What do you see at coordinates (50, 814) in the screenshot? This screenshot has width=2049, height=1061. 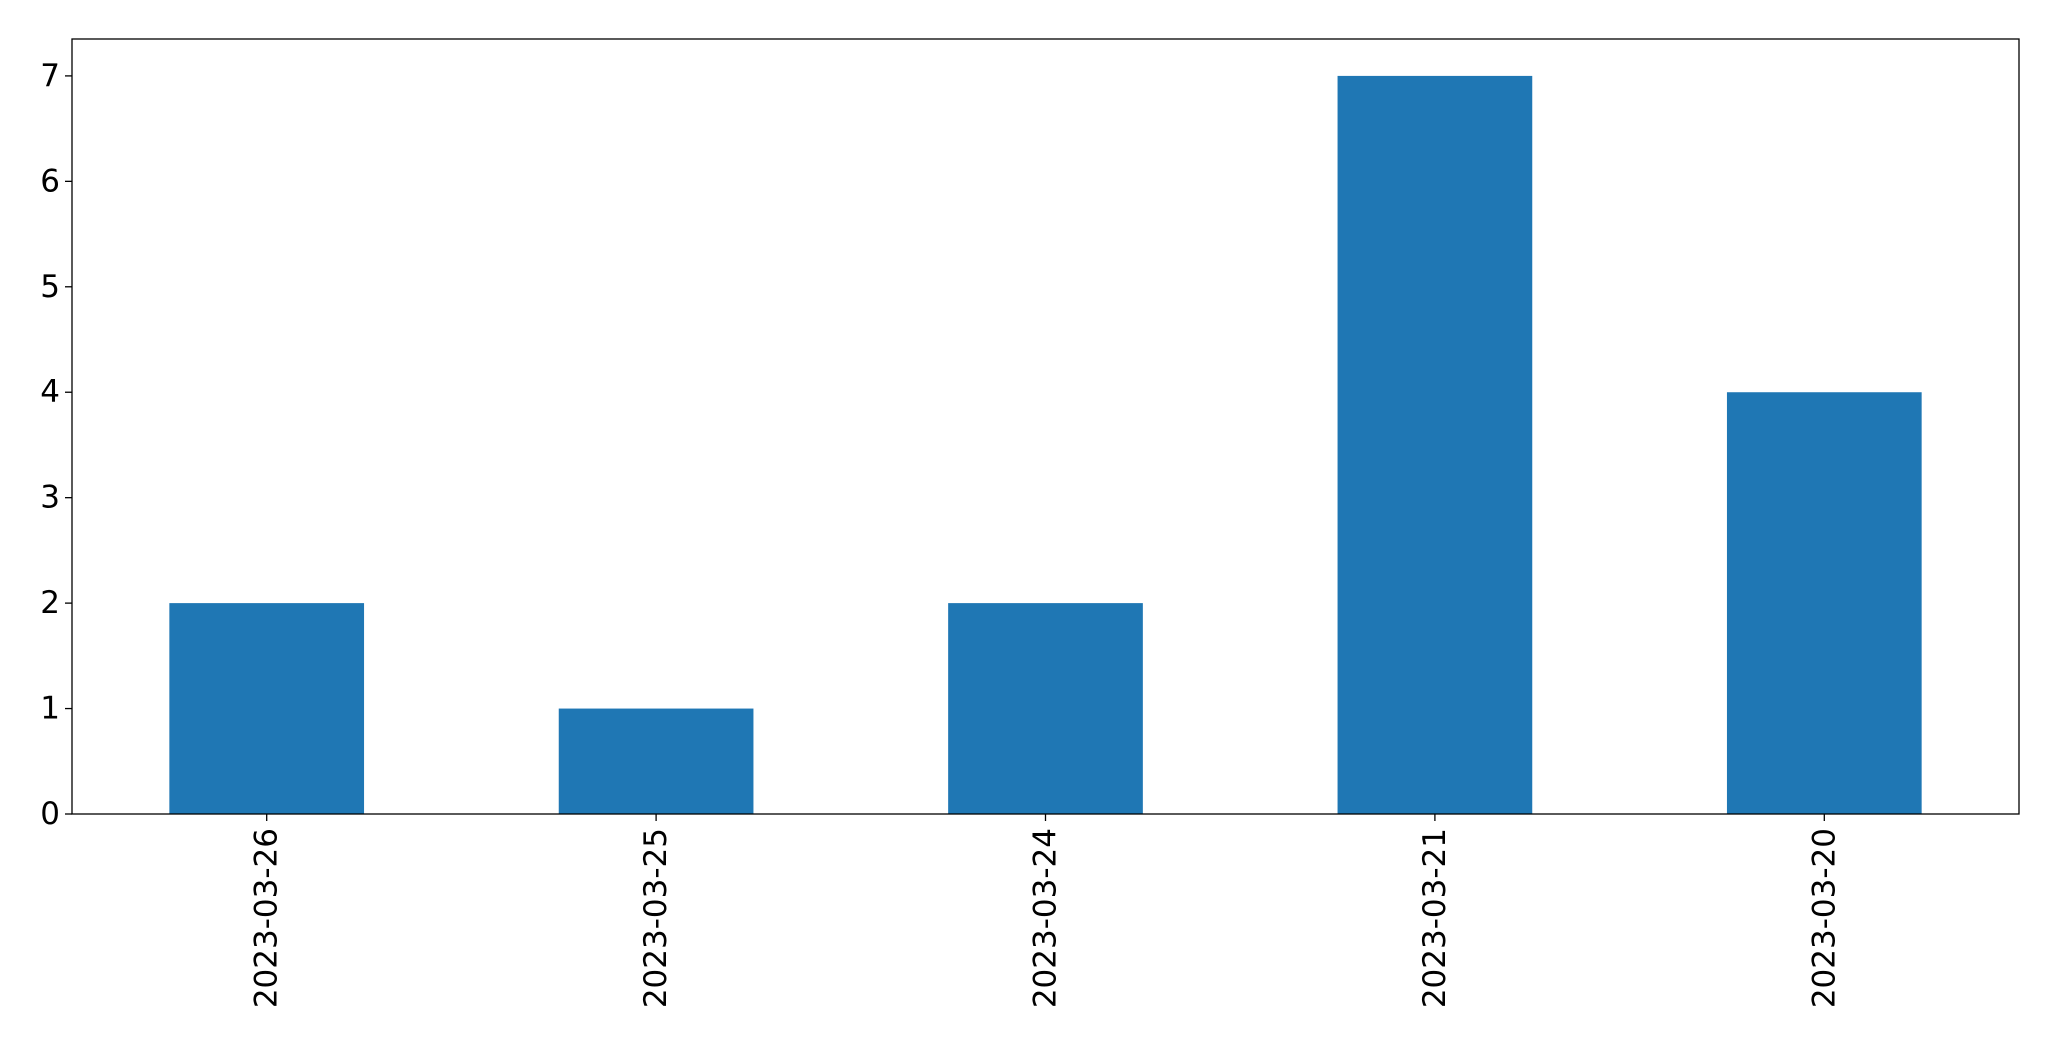 I see `y-tick-label: 0` at bounding box center [50, 814].